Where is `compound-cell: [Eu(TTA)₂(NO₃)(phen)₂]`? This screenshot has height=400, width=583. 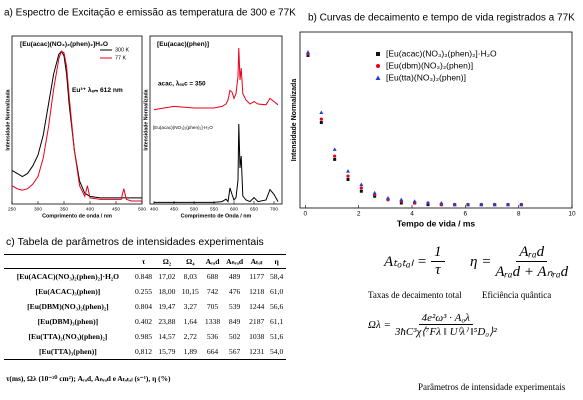 compound-cell: [Eu(TTA)₂(NO₃)(phen)₂] is located at coordinates (68, 336).